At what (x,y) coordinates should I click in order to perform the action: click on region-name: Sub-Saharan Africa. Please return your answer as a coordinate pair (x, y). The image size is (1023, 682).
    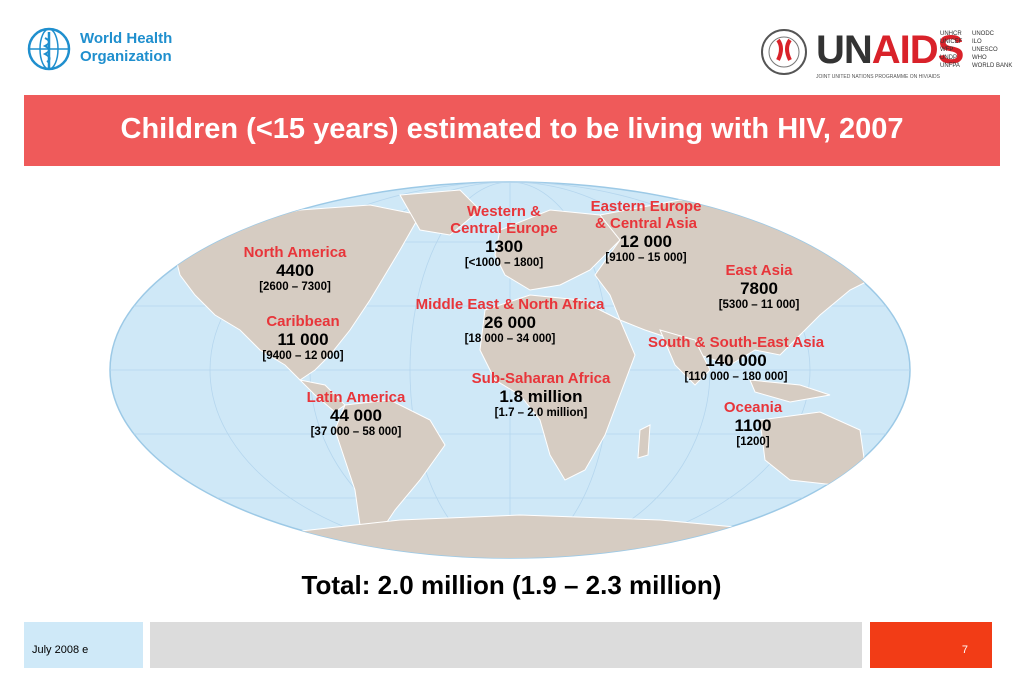
    Looking at the image, I should click on (541, 378).